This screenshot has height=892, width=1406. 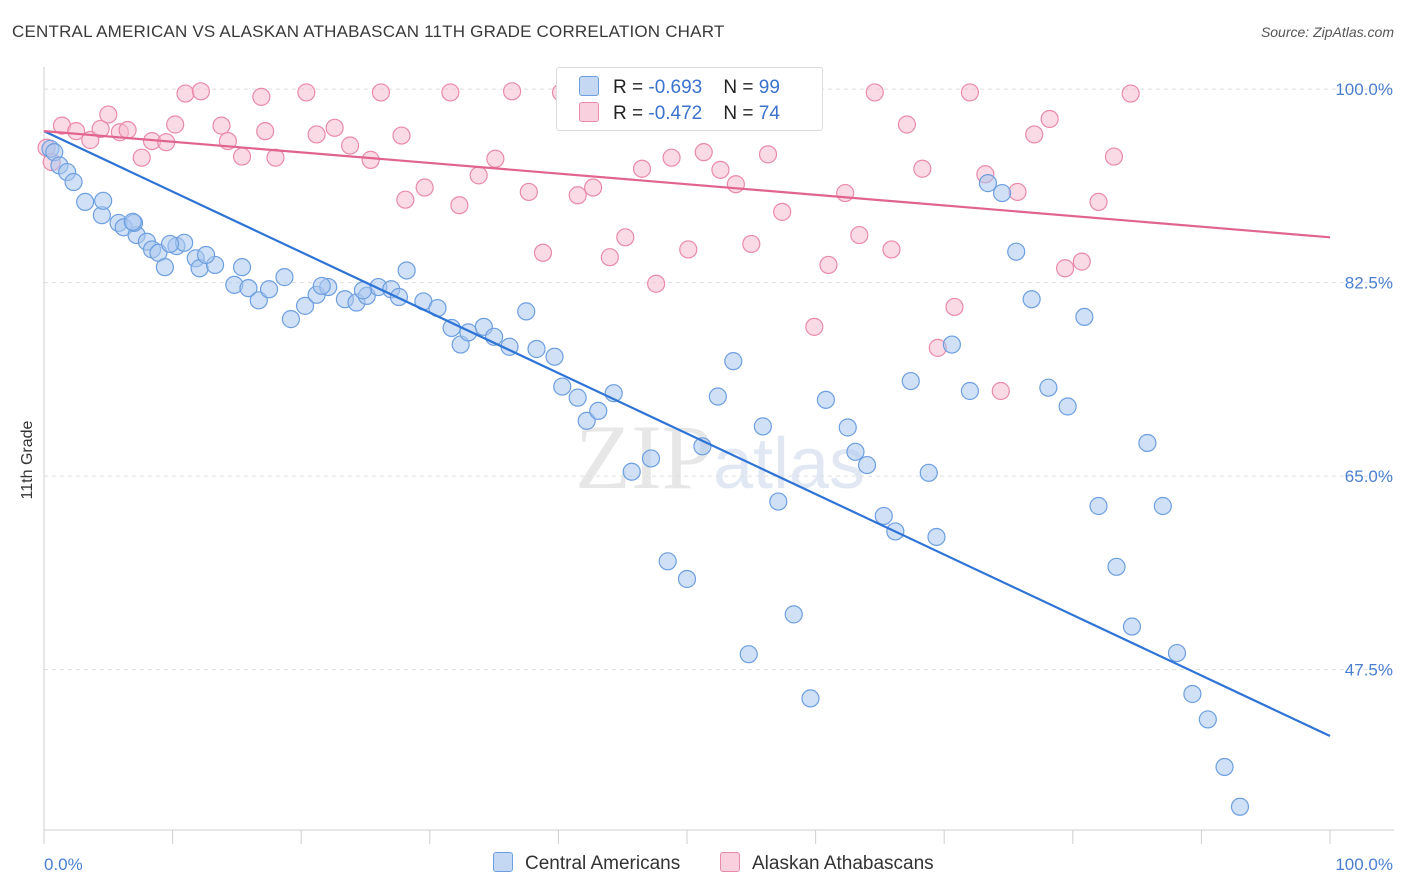 What do you see at coordinates (730, 862) in the screenshot?
I see `bottom-legend-swatch-pink` at bounding box center [730, 862].